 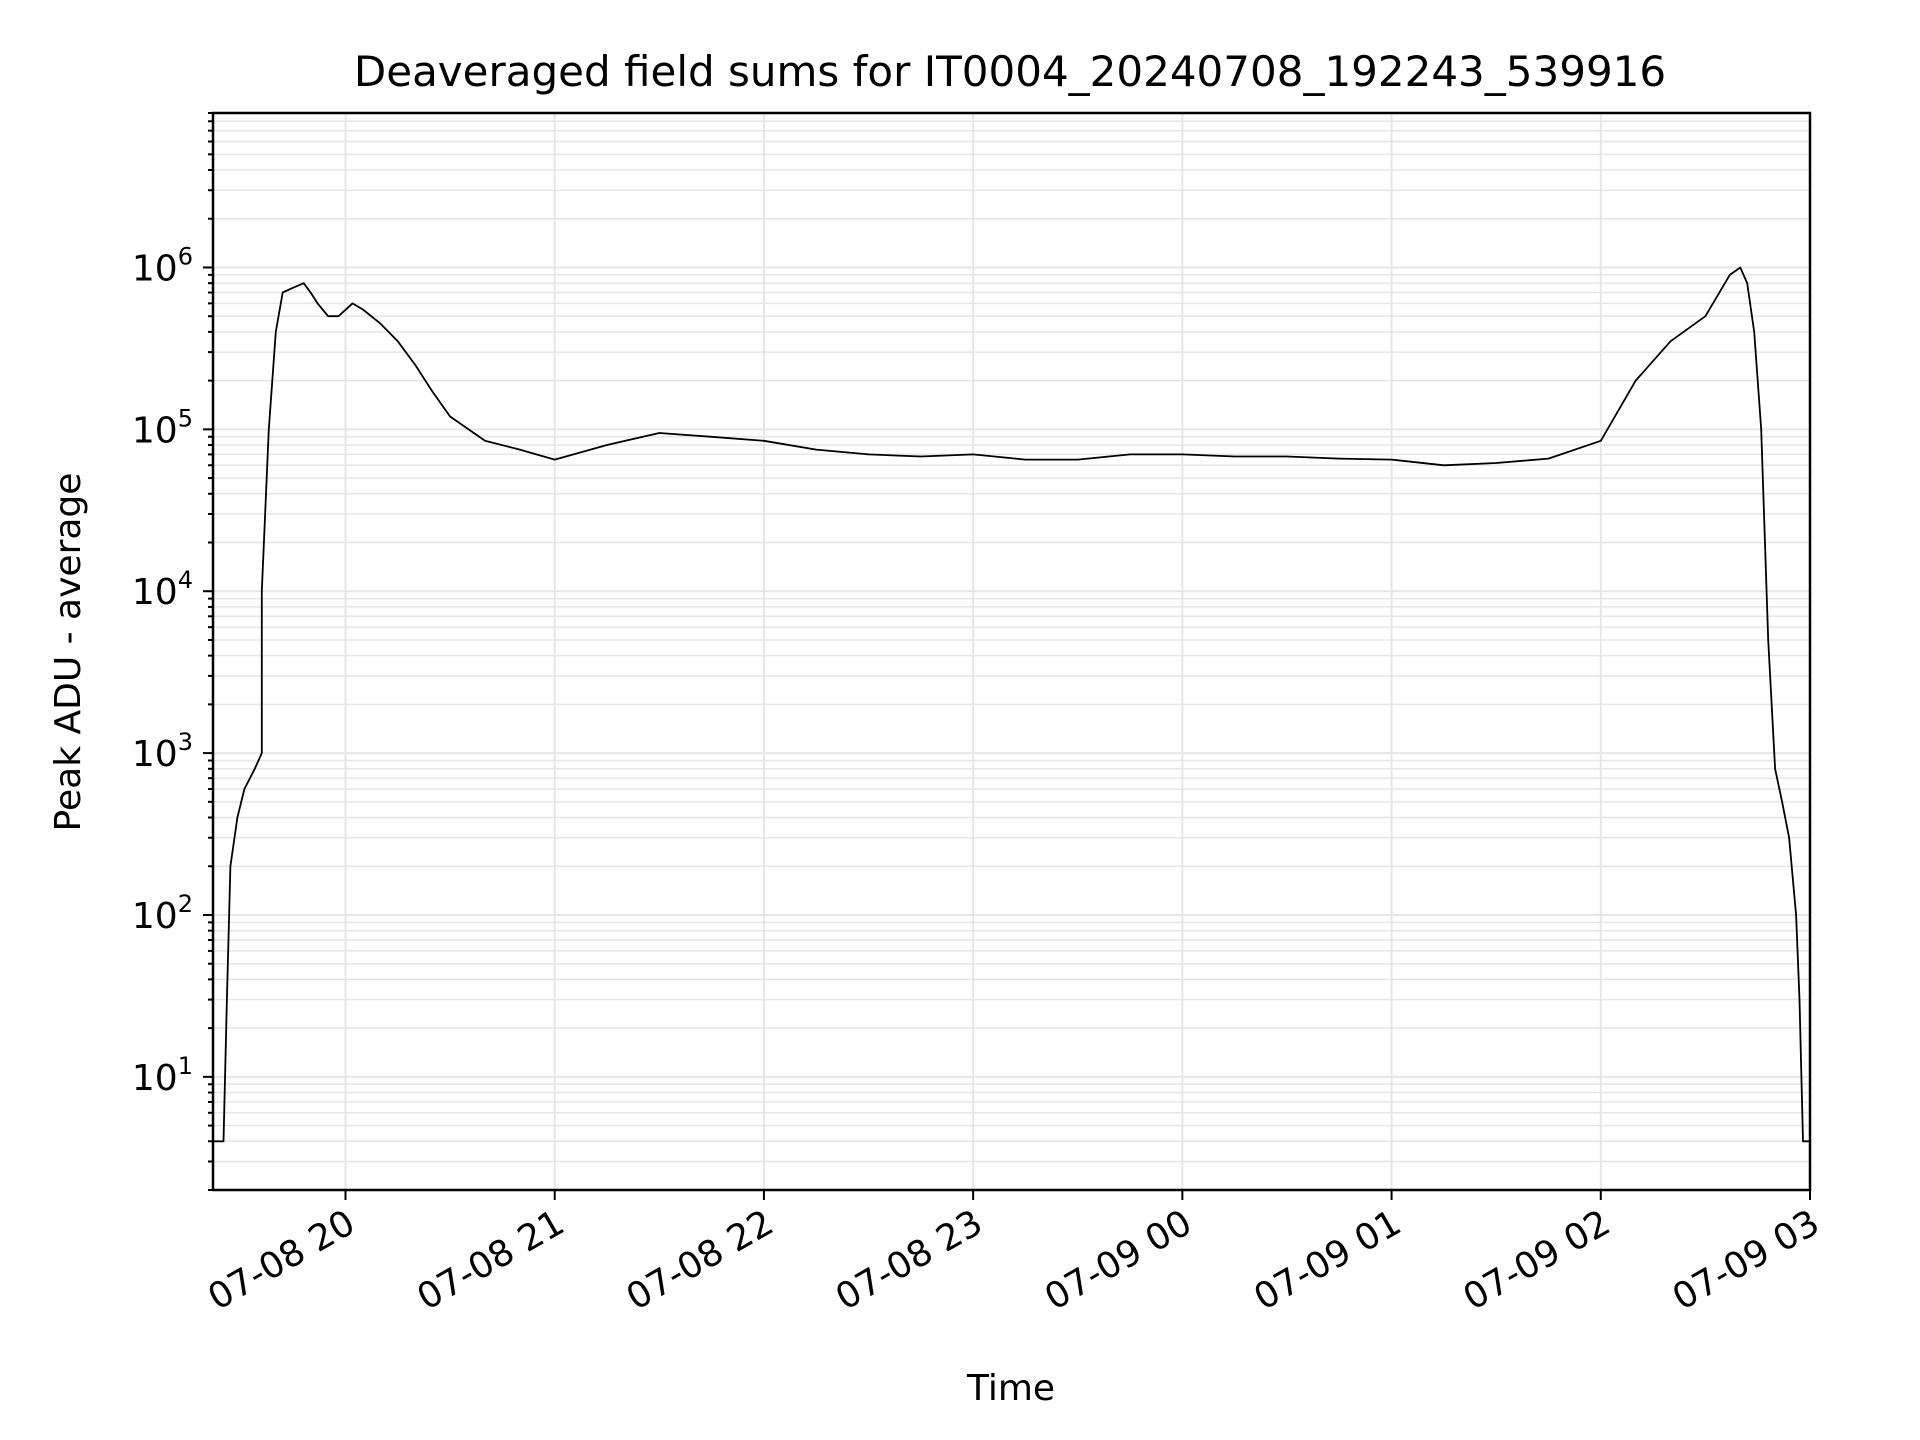 What do you see at coordinates (68, 652) in the screenshot?
I see `y-axis-label: Peak ADU - average` at bounding box center [68, 652].